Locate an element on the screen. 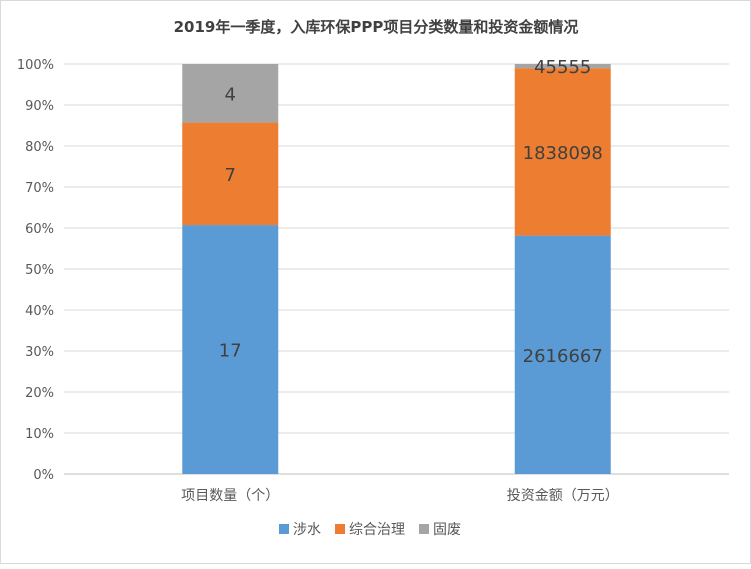 This screenshot has height=569, width=751. x-axis-labels: 项目数量（个） 投资金额（万元） is located at coordinates (400, 496).